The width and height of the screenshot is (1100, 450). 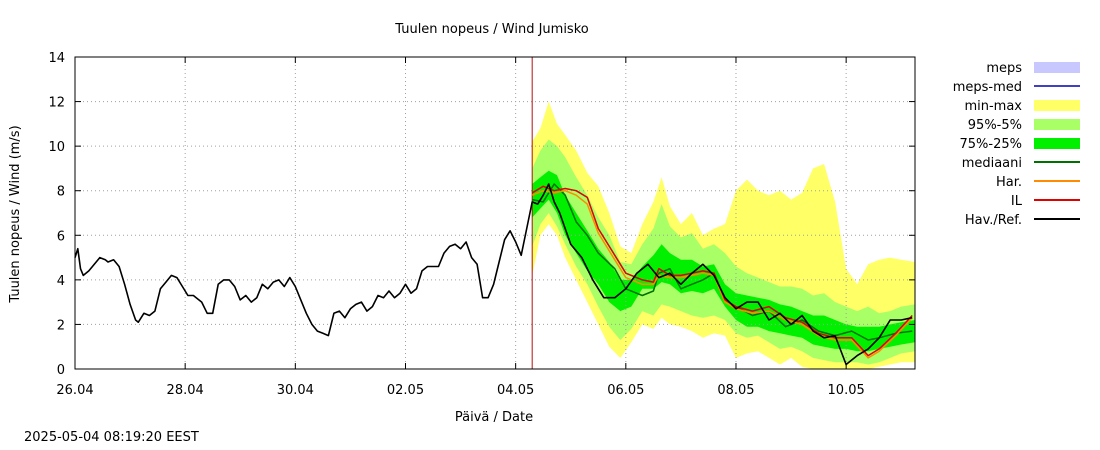 What do you see at coordinates (1057, 105) in the screenshot?
I see `legend-swatch-min-max` at bounding box center [1057, 105].